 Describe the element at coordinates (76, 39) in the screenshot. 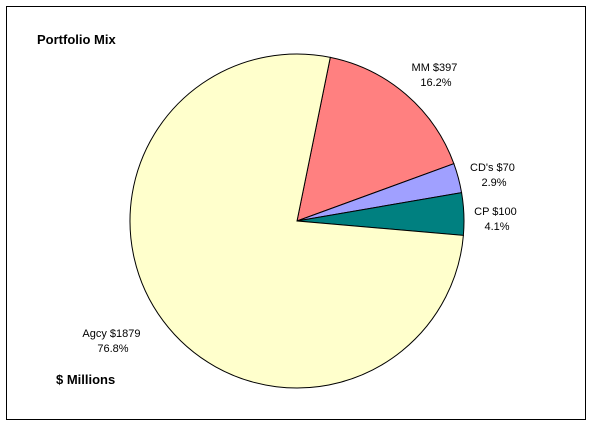

I see `chart-title: Portfolio Mix` at that location.